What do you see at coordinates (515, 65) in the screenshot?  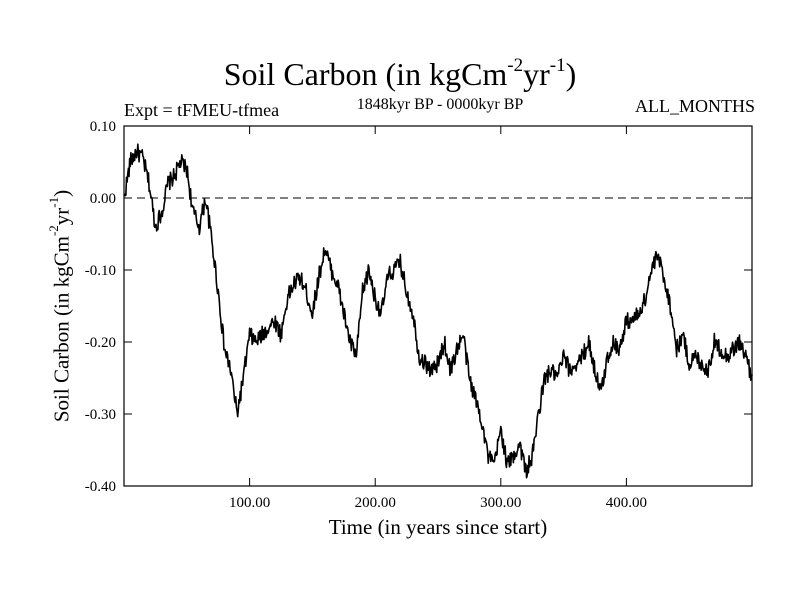 I see `chart-title-exponent-1: -2` at bounding box center [515, 65].